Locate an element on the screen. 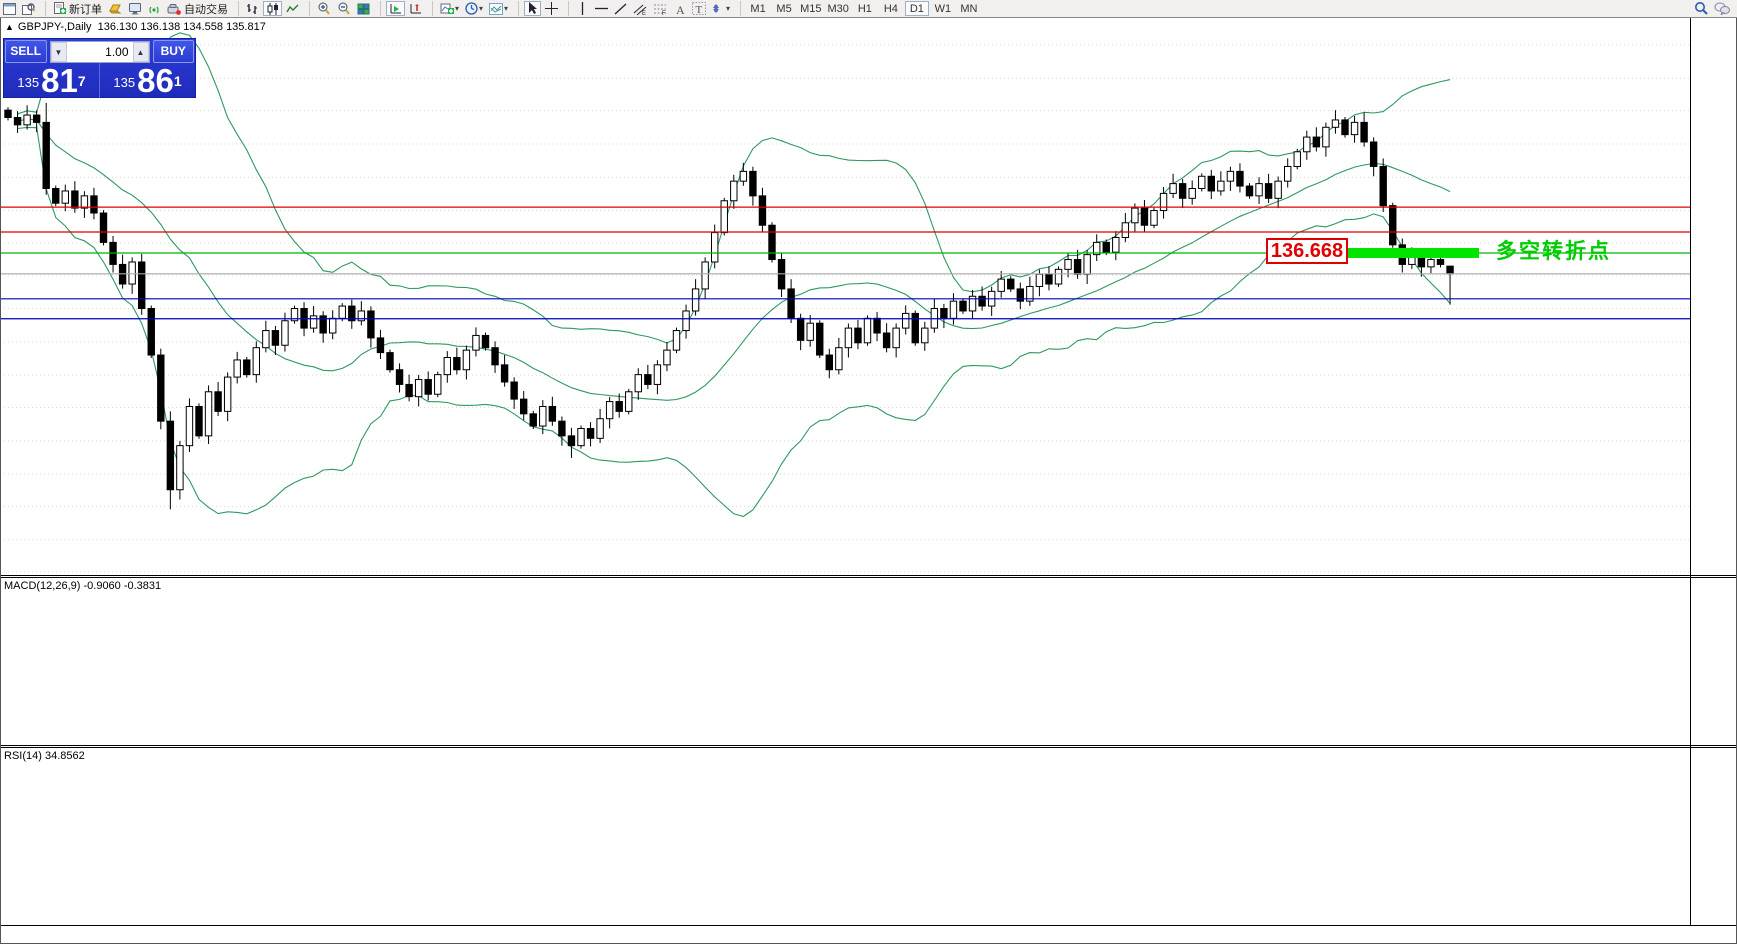 The height and width of the screenshot is (944, 1737). price-annotation-box: 136.668 is located at coordinates (1307, 251).